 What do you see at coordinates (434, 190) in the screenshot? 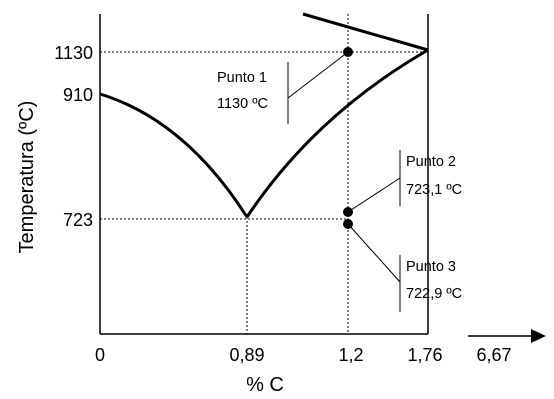
I see `point-2-value: 723,1 ºC` at bounding box center [434, 190].